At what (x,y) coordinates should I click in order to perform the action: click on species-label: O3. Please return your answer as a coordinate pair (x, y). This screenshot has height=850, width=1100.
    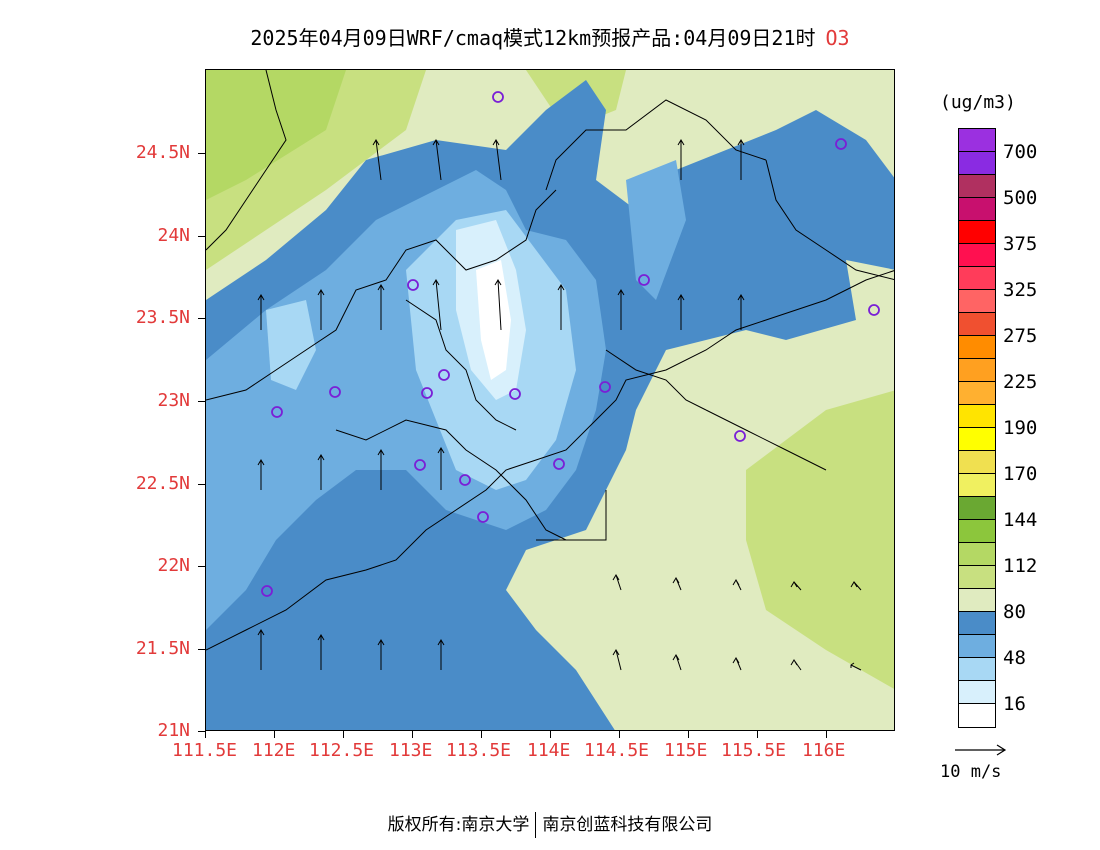
    Looking at the image, I should click on (837, 38).